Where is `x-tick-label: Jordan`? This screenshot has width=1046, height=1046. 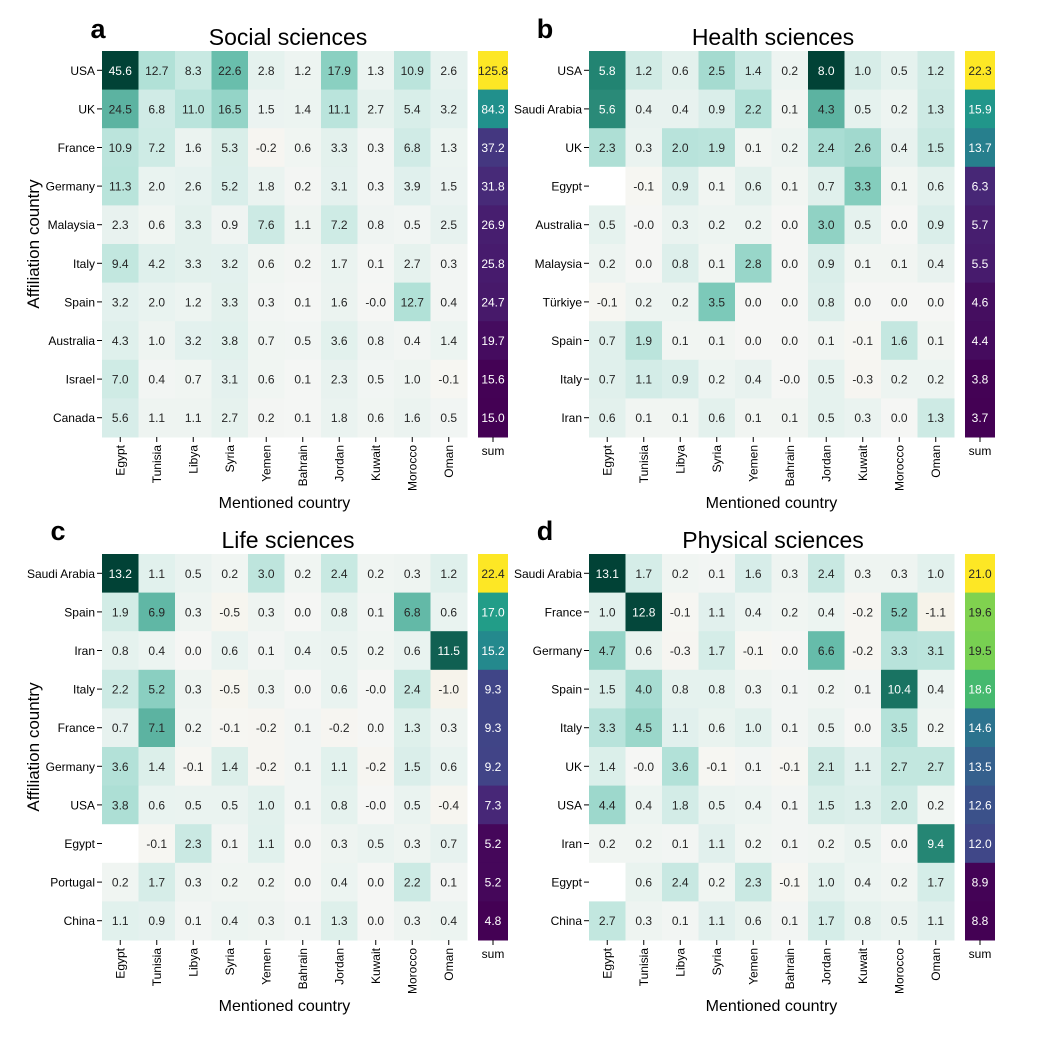 x-tick-label: Jordan is located at coordinates (826, 966).